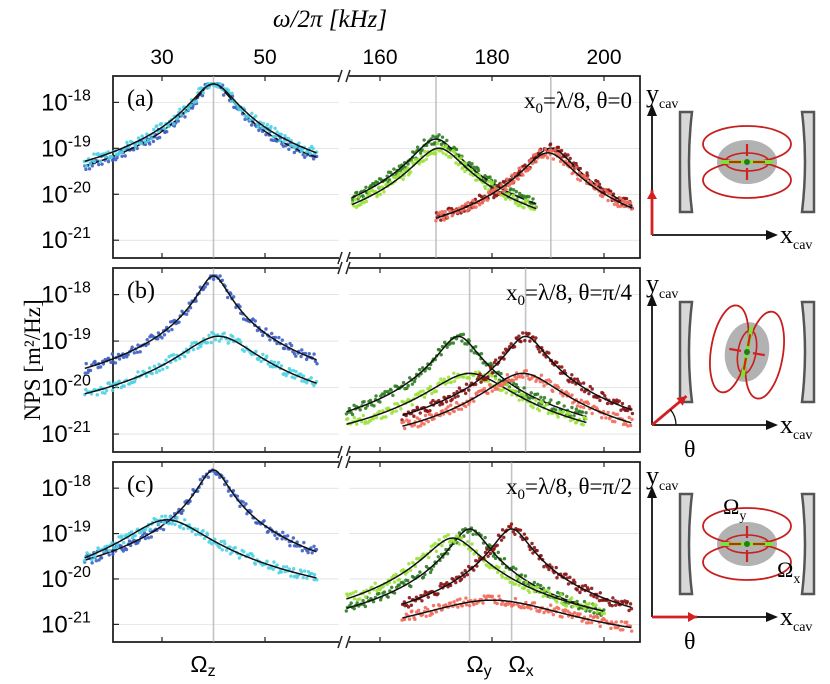 This screenshot has height=684, width=830. Describe the element at coordinates (690, 450) in the screenshot. I see `angle-label: θ` at that location.